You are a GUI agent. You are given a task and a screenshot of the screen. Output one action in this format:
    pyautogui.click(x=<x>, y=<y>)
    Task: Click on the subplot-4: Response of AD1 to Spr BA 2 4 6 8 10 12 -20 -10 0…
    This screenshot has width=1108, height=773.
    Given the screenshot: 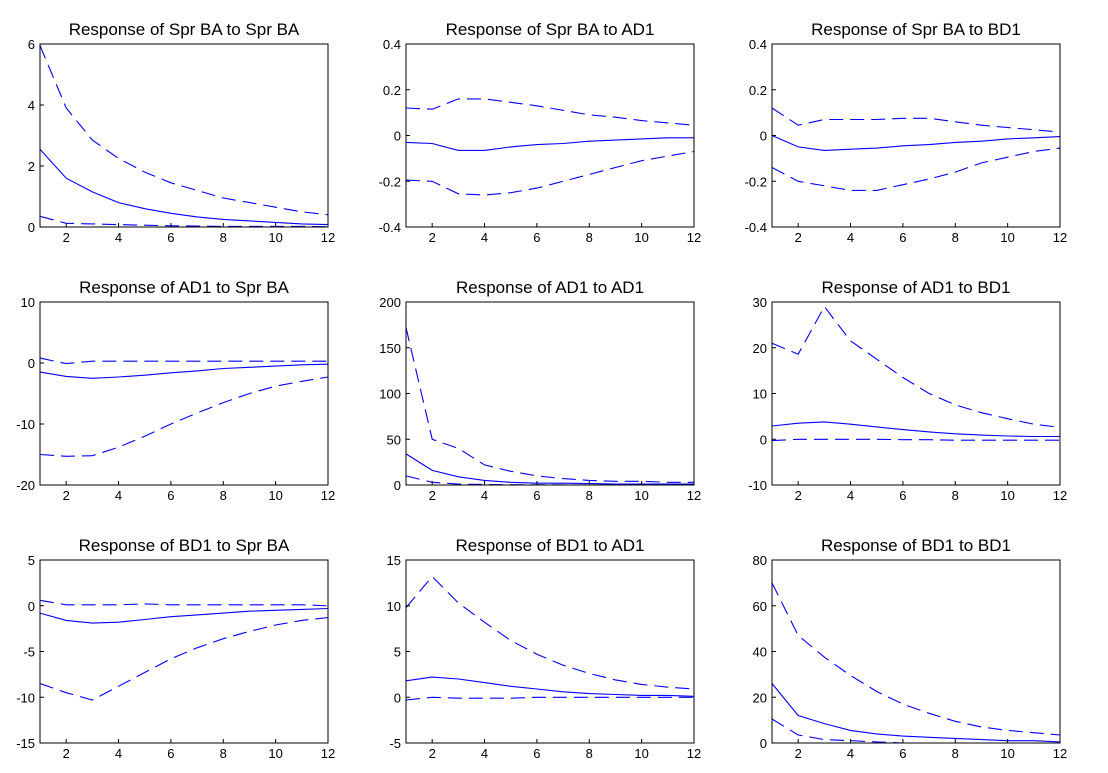 What is the action you would take?
    pyautogui.click(x=175, y=390)
    